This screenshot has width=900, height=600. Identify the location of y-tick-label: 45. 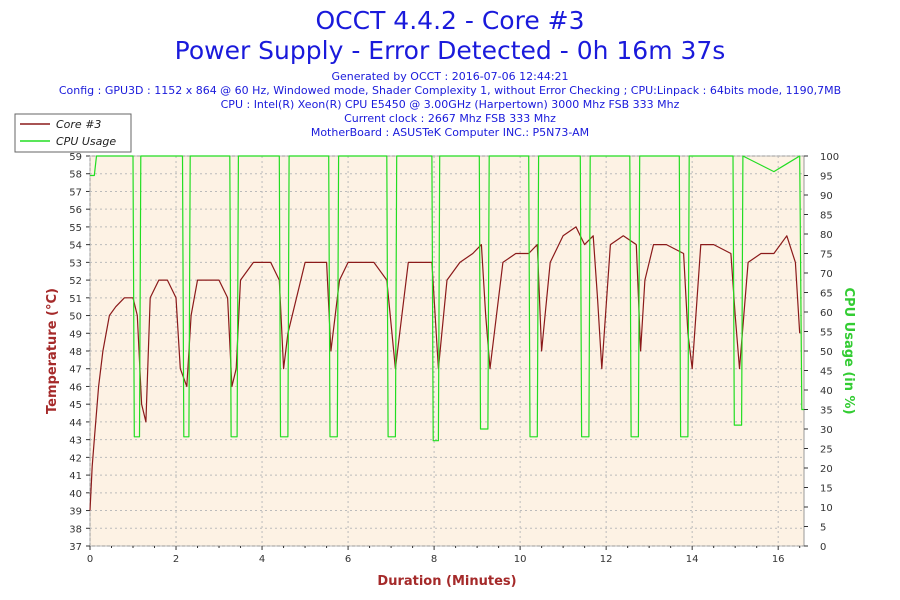
(75, 405).